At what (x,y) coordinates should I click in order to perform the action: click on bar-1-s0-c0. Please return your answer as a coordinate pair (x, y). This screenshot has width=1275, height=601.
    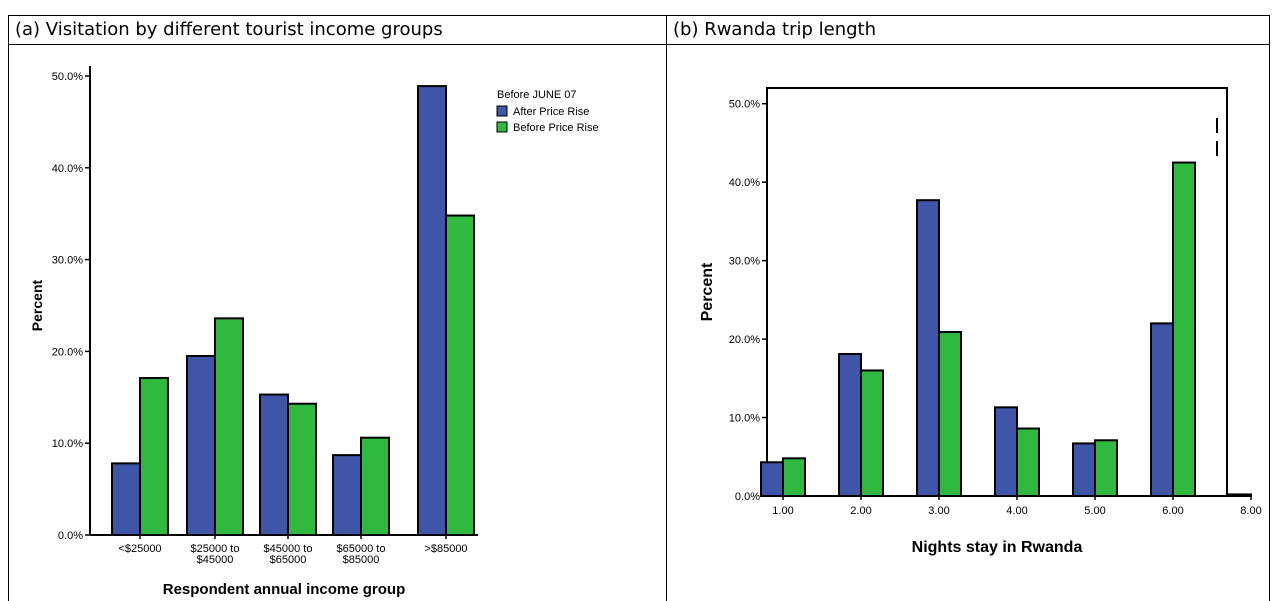
    Looking at the image, I should click on (772, 479).